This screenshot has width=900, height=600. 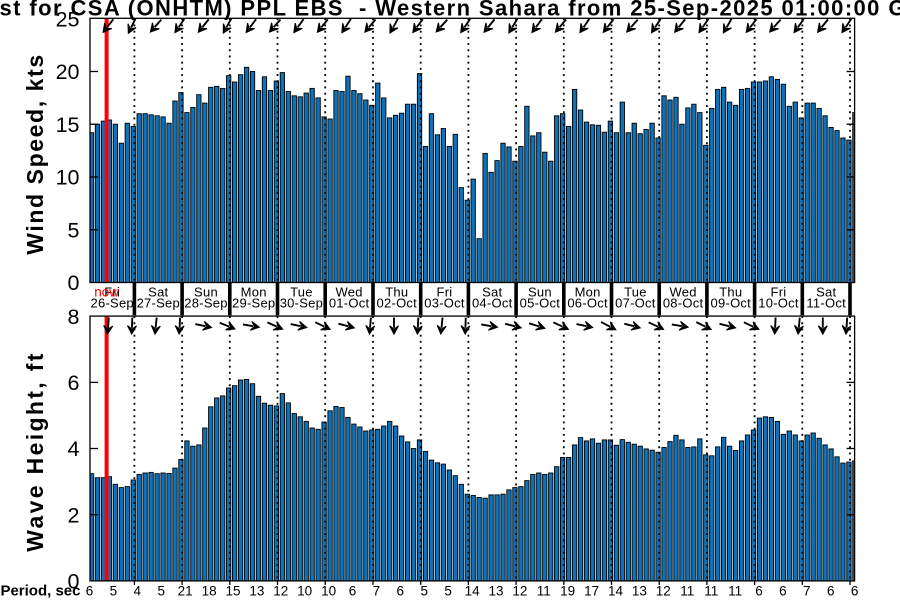 I want to click on svg-text: 08-Oct, so click(x=683, y=302).